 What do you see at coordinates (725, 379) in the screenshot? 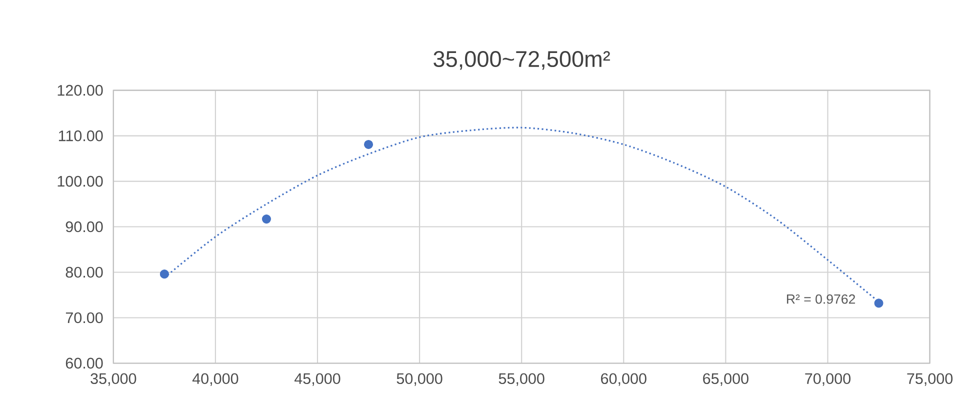
I see `x-tick-label: 65,000` at bounding box center [725, 379].